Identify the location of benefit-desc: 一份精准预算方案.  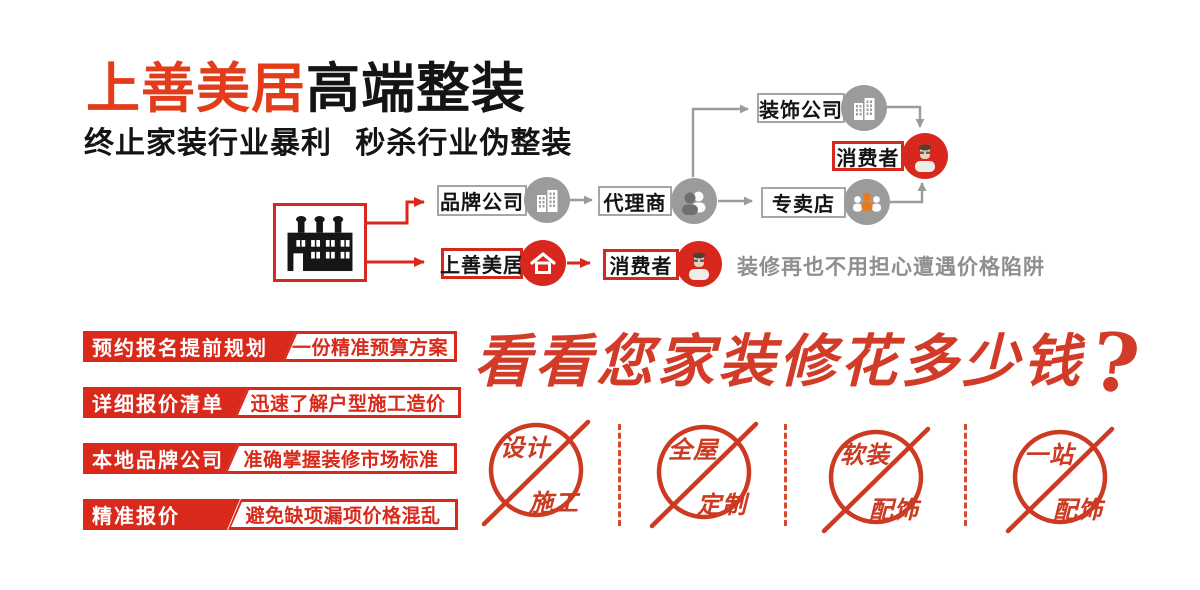
(369, 348).